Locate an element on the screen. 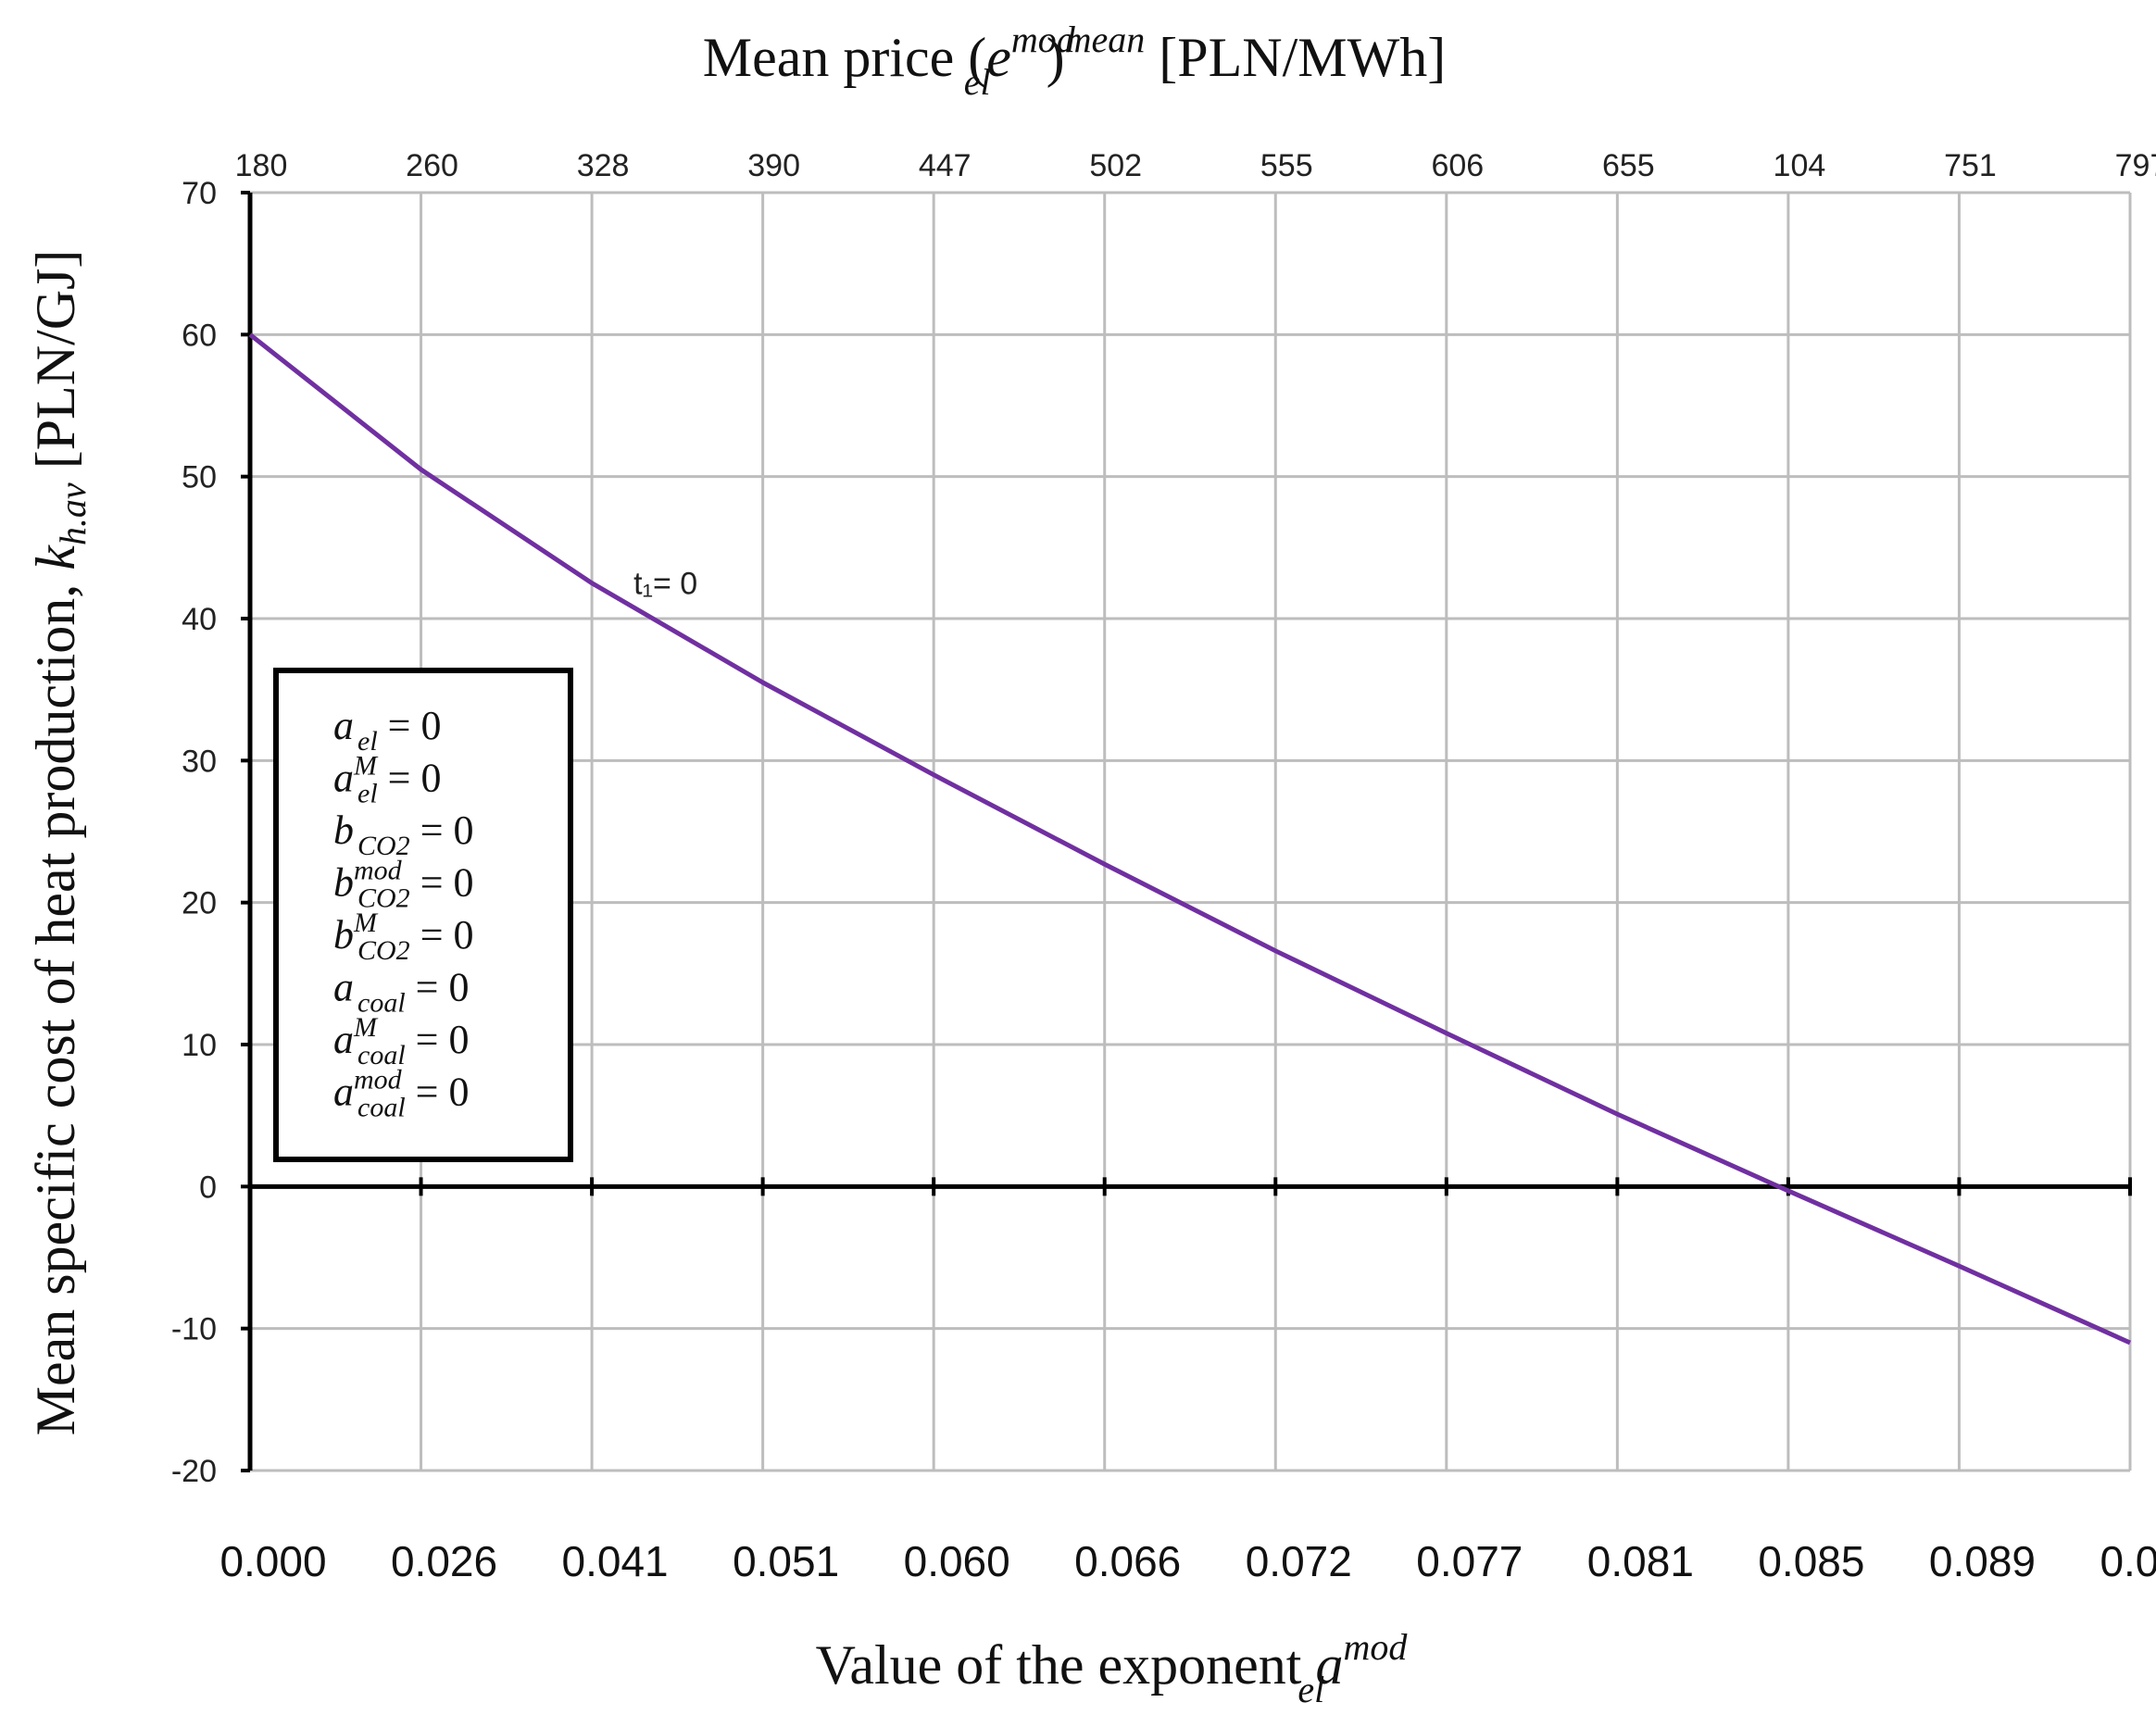 Image resolution: width=2156 pixels, height=1715 pixels. parameter-entry: aM coal = 0 is located at coordinates (401, 1041).